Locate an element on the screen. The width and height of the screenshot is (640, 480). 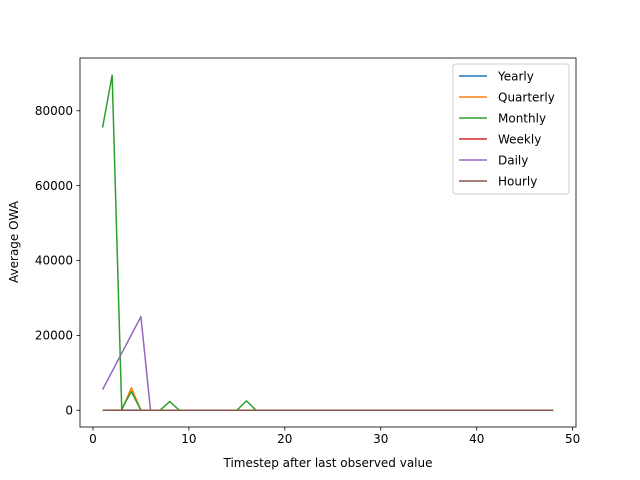
legend-label: Weekly is located at coordinates (519, 139).